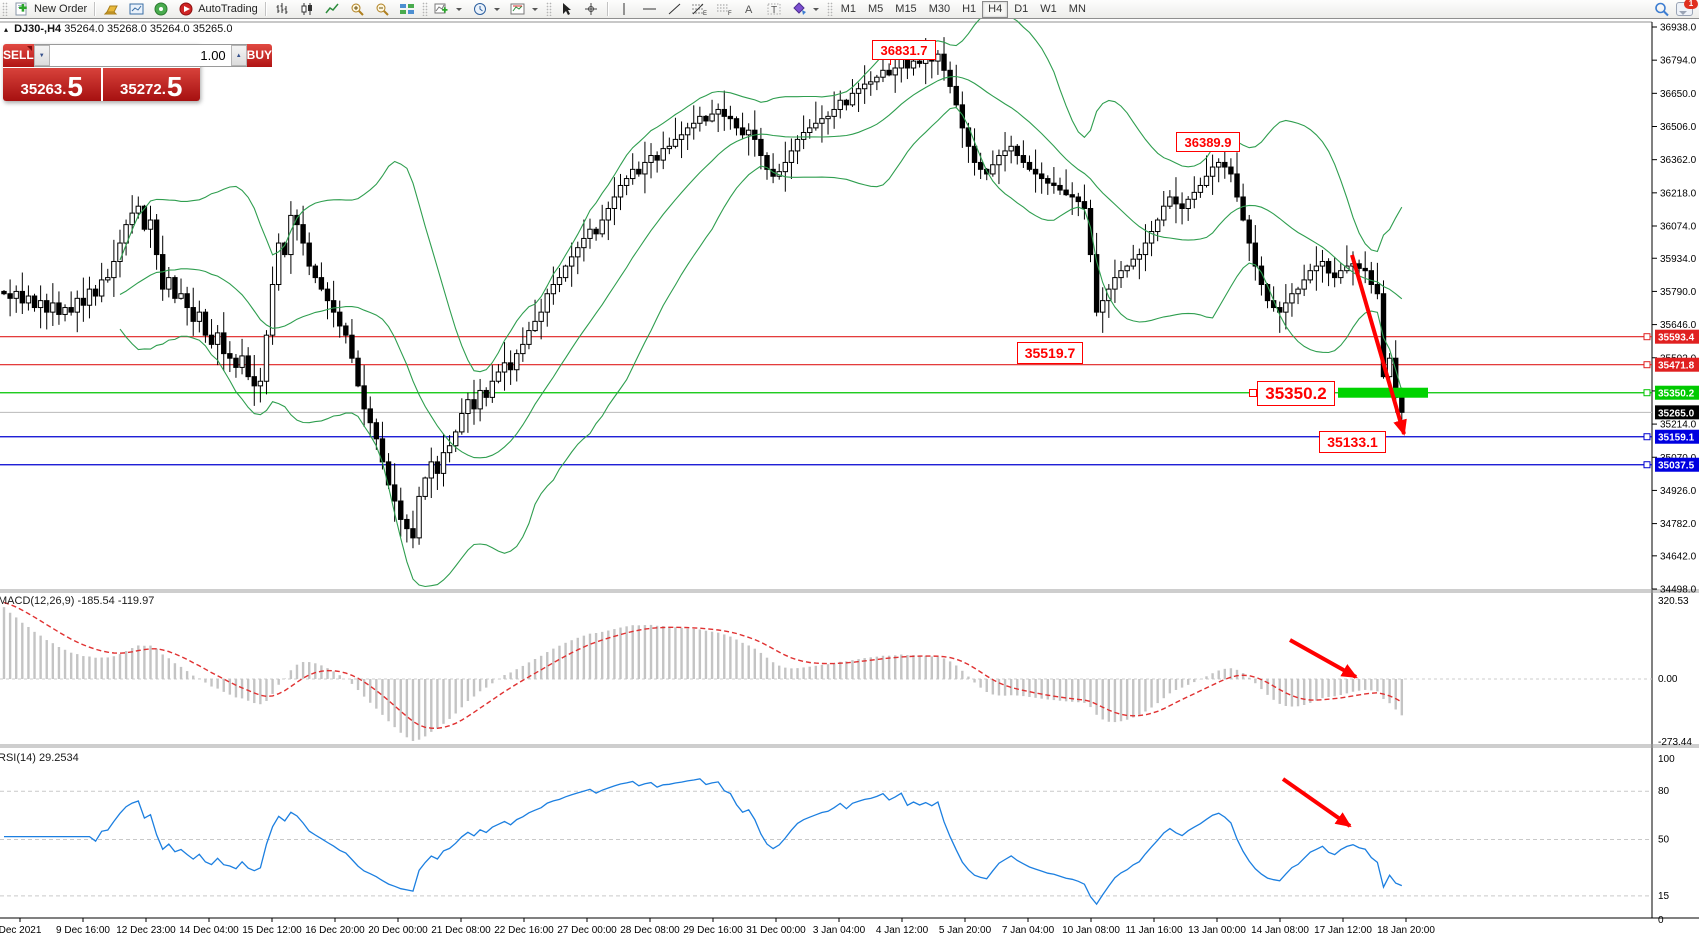 This screenshot has height=940, width=1699. I want to click on cursor-button, so click(566, 9).